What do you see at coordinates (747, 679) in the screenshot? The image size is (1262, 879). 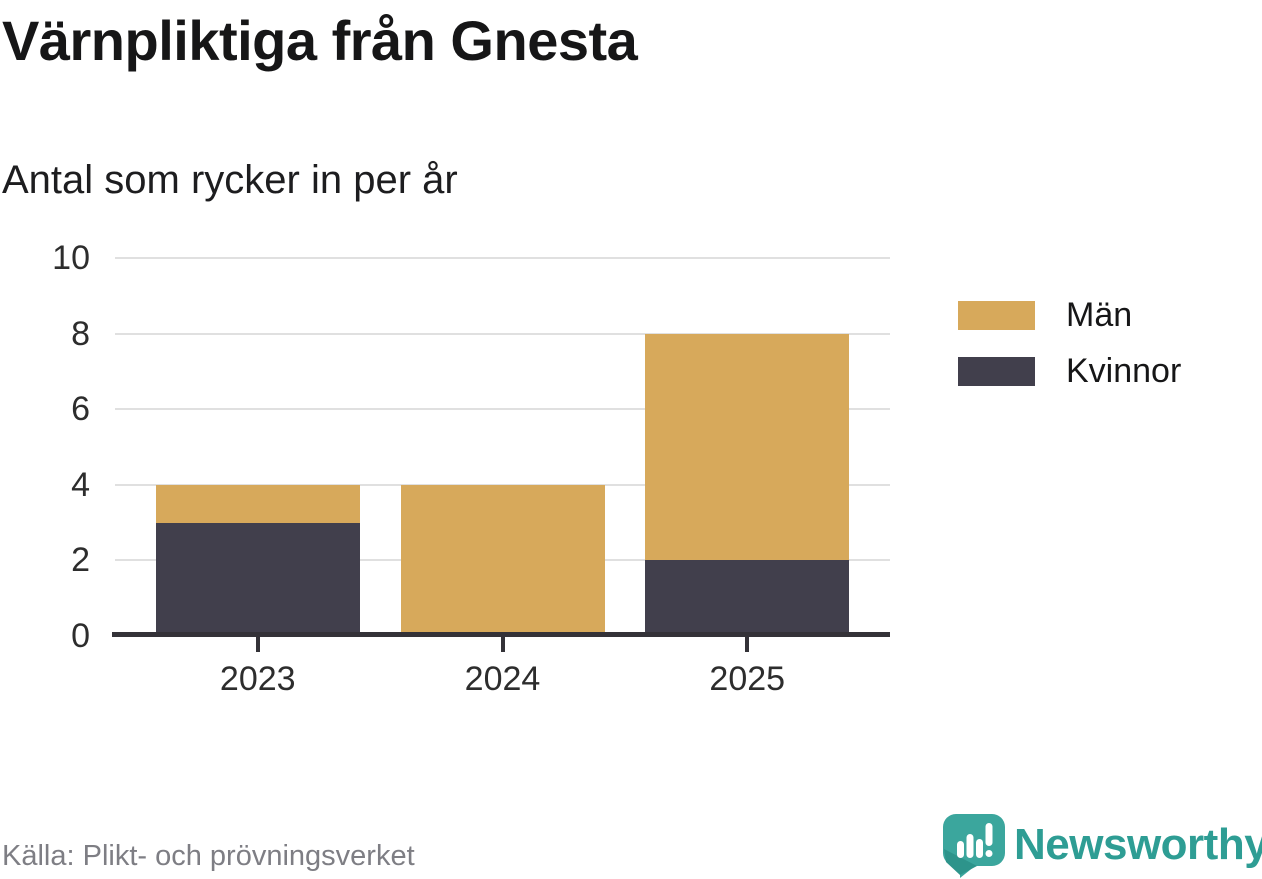 I see `x-axis-label: 2025` at bounding box center [747, 679].